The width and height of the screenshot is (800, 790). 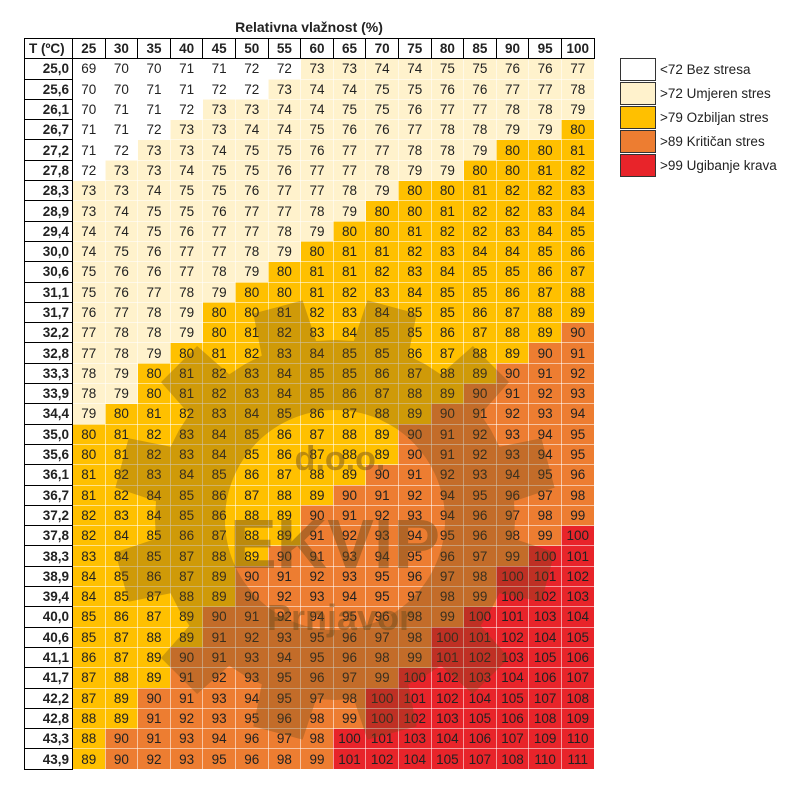 What do you see at coordinates (48, 536) in the screenshot?
I see `temperature-row-label: 37,8` at bounding box center [48, 536].